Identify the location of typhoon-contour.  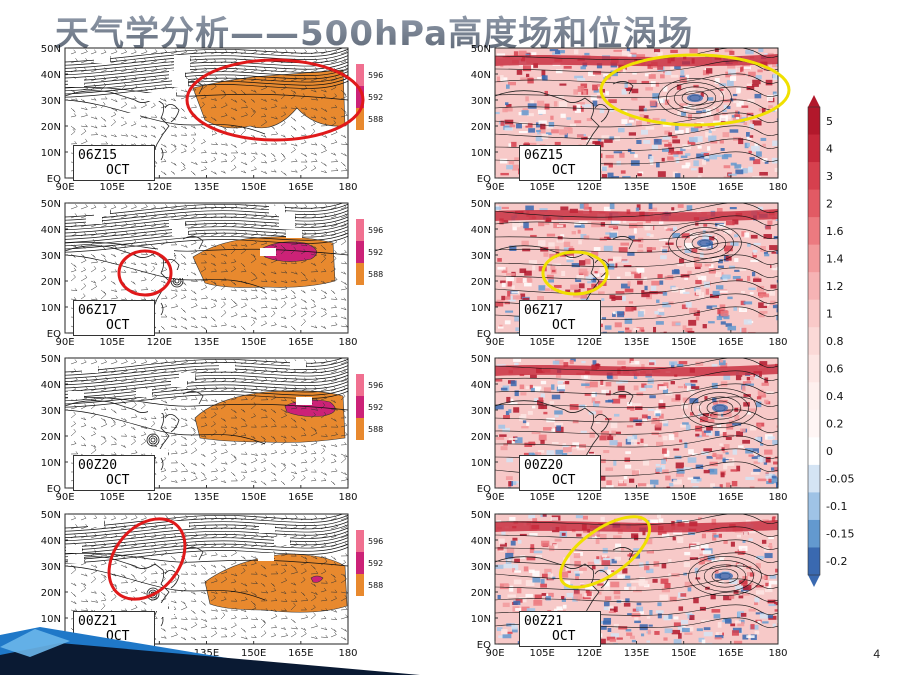
(153, 440).